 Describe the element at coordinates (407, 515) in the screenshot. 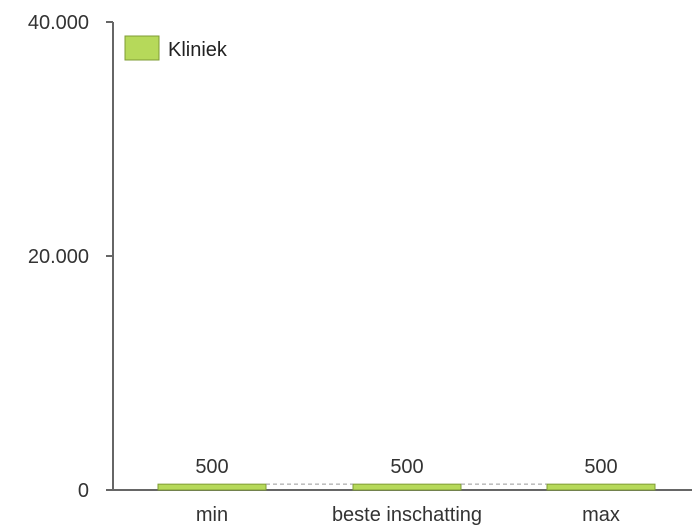

I see `x-tick-label: beste inschatting` at that location.